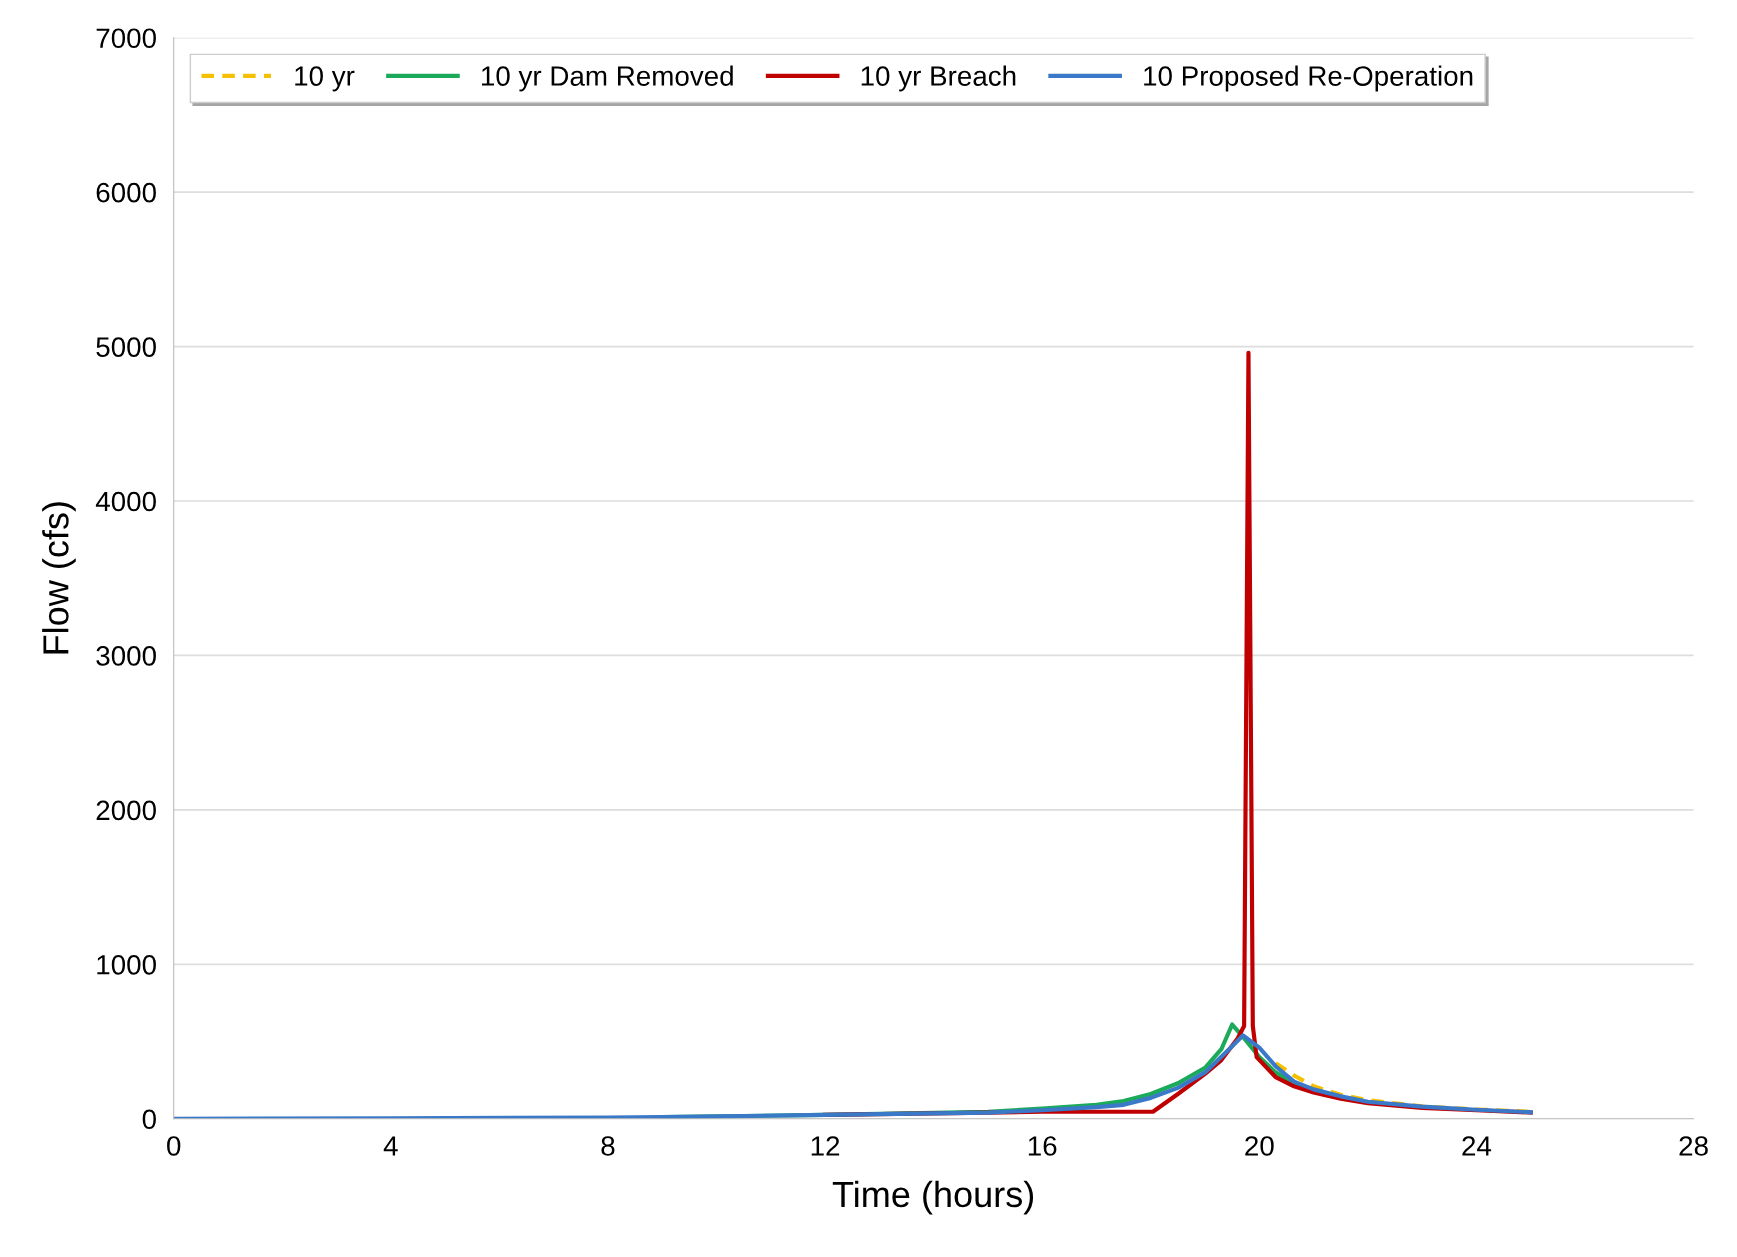 Image resolution: width=1737 pixels, height=1257 pixels. What do you see at coordinates (174, 1146) in the screenshot?
I see `x-tick-label: 0` at bounding box center [174, 1146].